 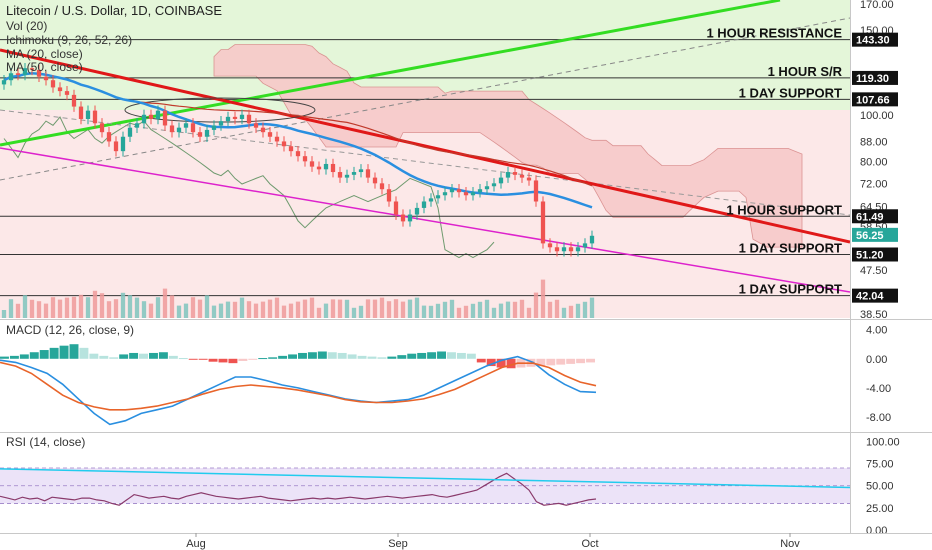 I want to click on price-tag: 42.04, so click(x=870, y=297).